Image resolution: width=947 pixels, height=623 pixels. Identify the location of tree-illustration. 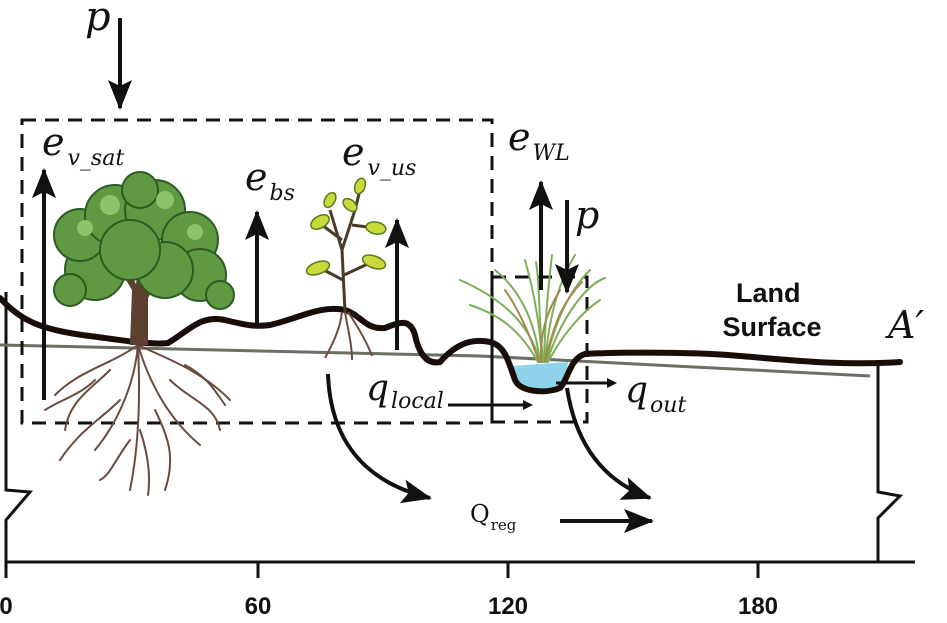
(144, 258).